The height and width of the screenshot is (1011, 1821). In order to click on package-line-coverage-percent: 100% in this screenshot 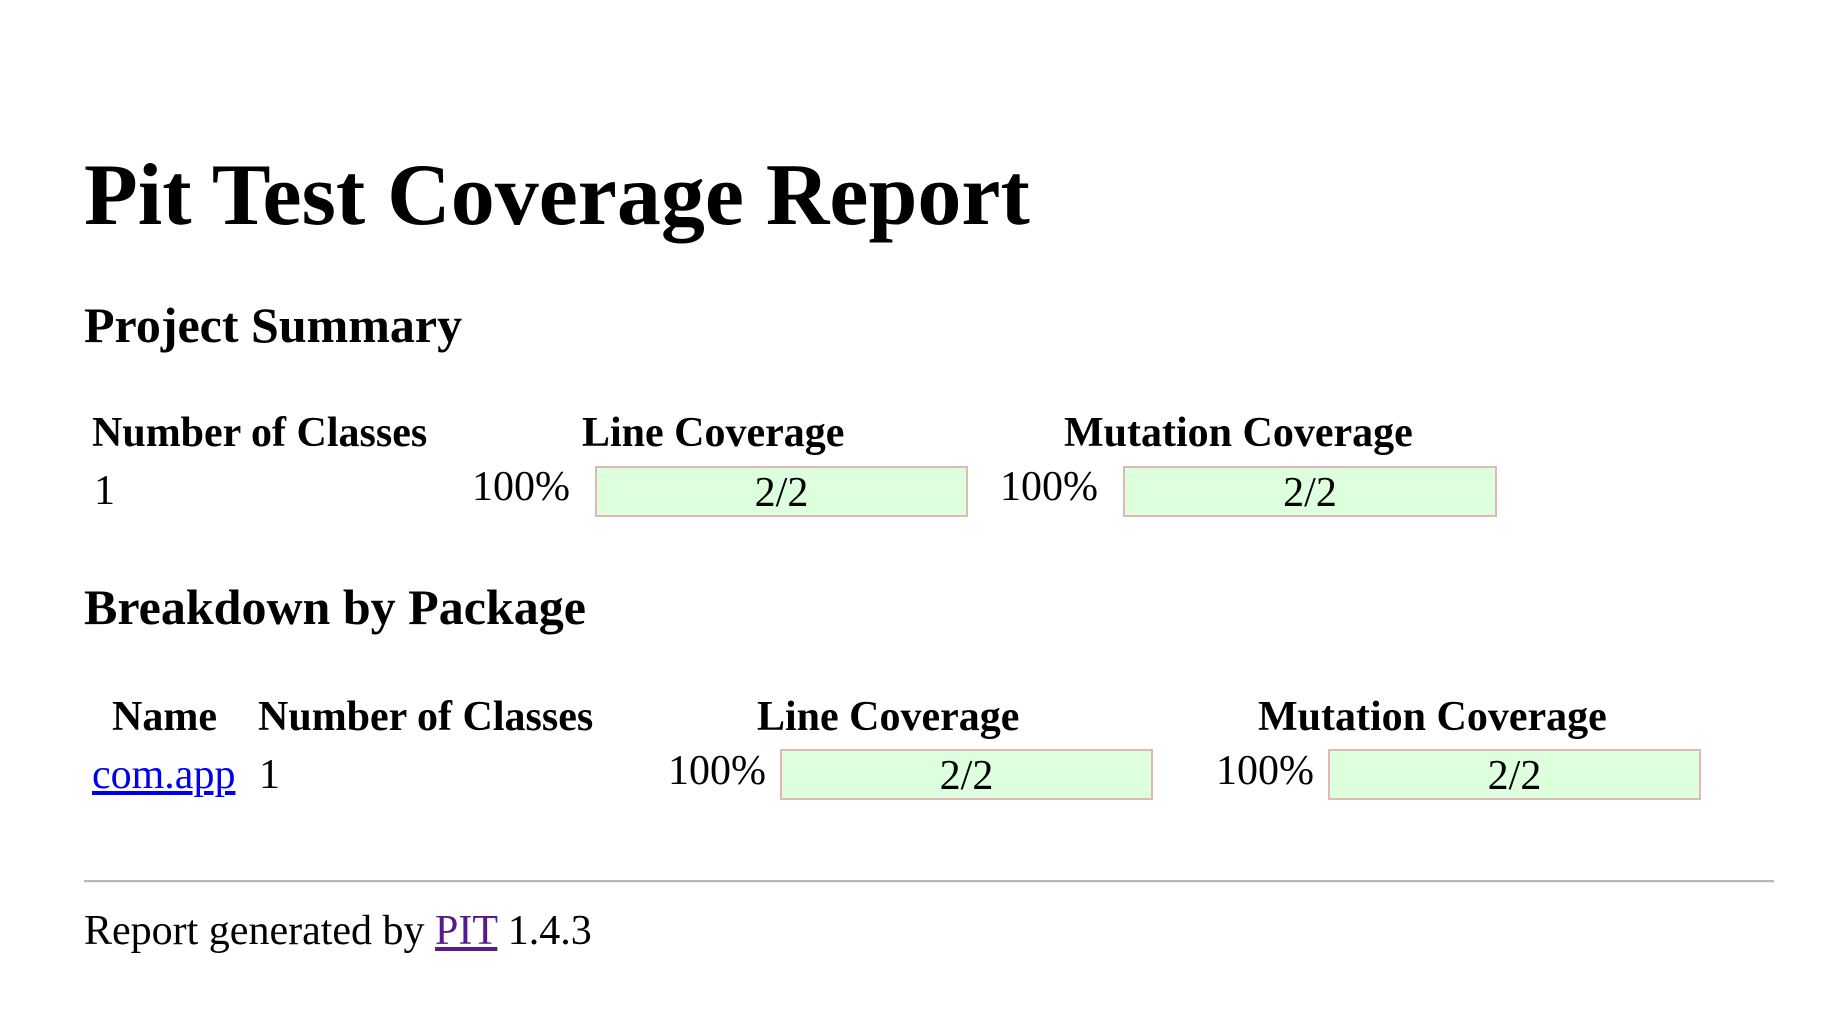, I will do `click(717, 771)`.